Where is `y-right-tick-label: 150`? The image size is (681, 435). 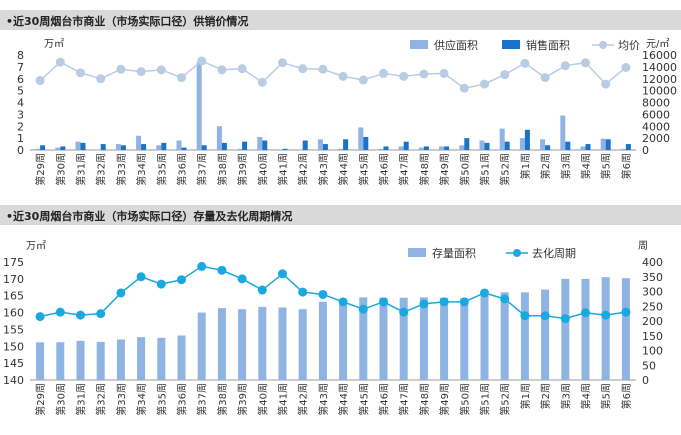 y-right-tick-label: 150 is located at coordinates (652, 336).